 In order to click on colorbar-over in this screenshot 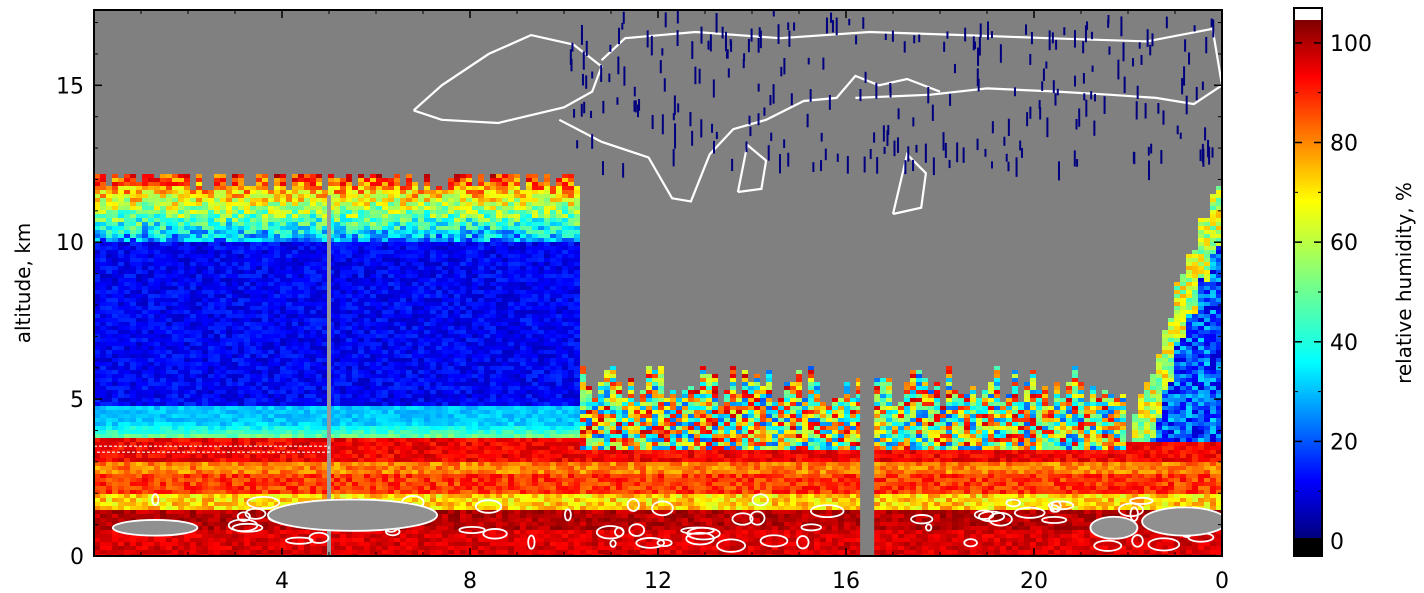, I will do `click(1308, 14)`.